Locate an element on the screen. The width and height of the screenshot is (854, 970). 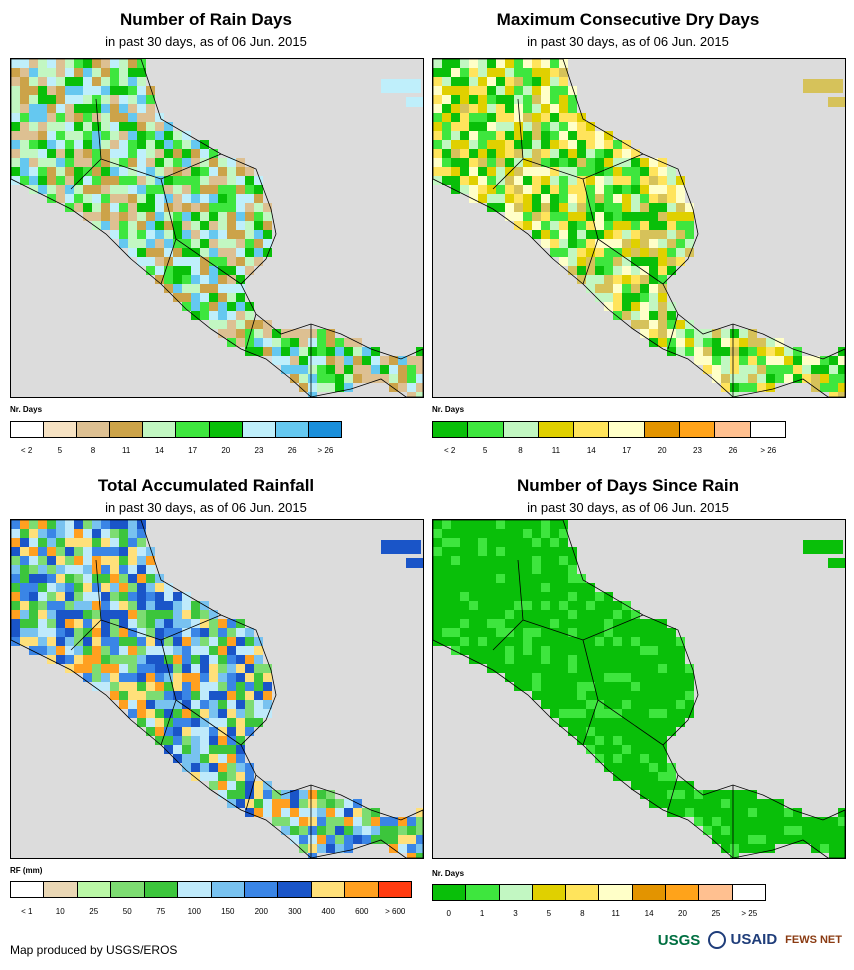
country-border is located at coordinates (251, 792).